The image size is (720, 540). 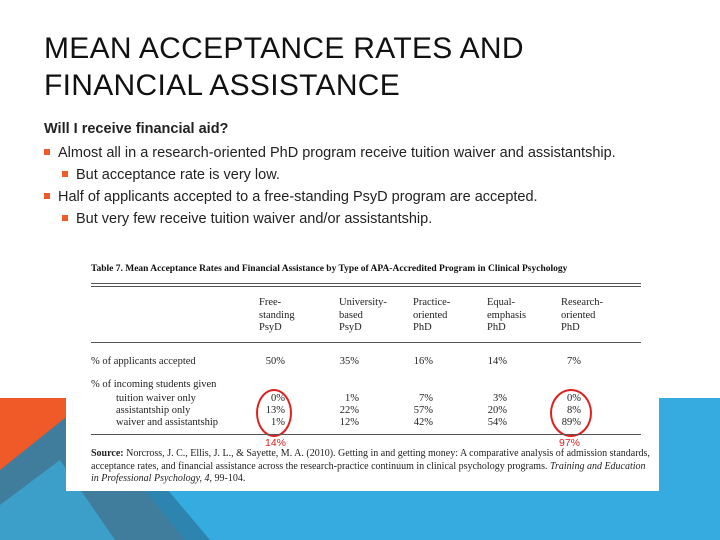 What do you see at coordinates (276, 443) in the screenshot?
I see `annotation-psyd-total: 14%` at bounding box center [276, 443].